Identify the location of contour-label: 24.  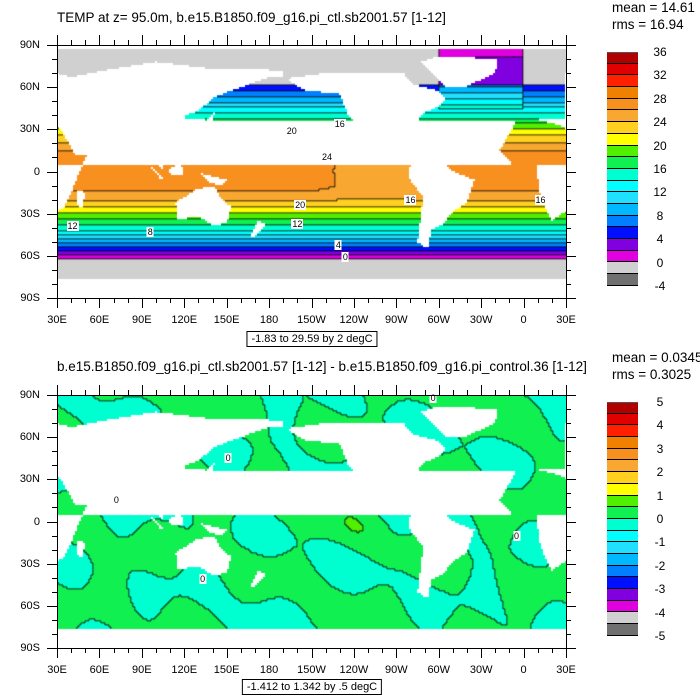
(327, 157).